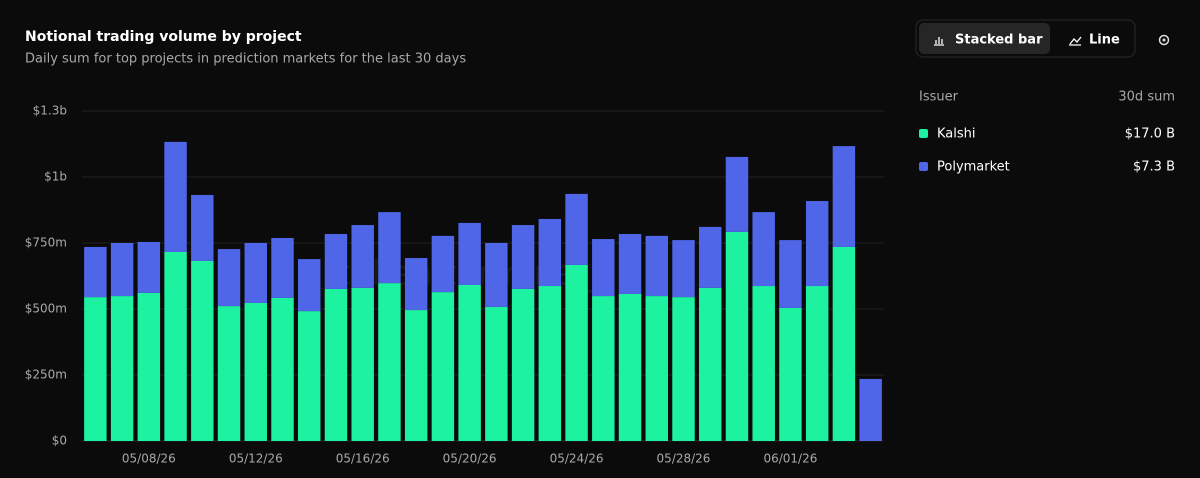 The width and height of the screenshot is (1200, 478). I want to click on legend-header: 30d sum, so click(1146, 97).